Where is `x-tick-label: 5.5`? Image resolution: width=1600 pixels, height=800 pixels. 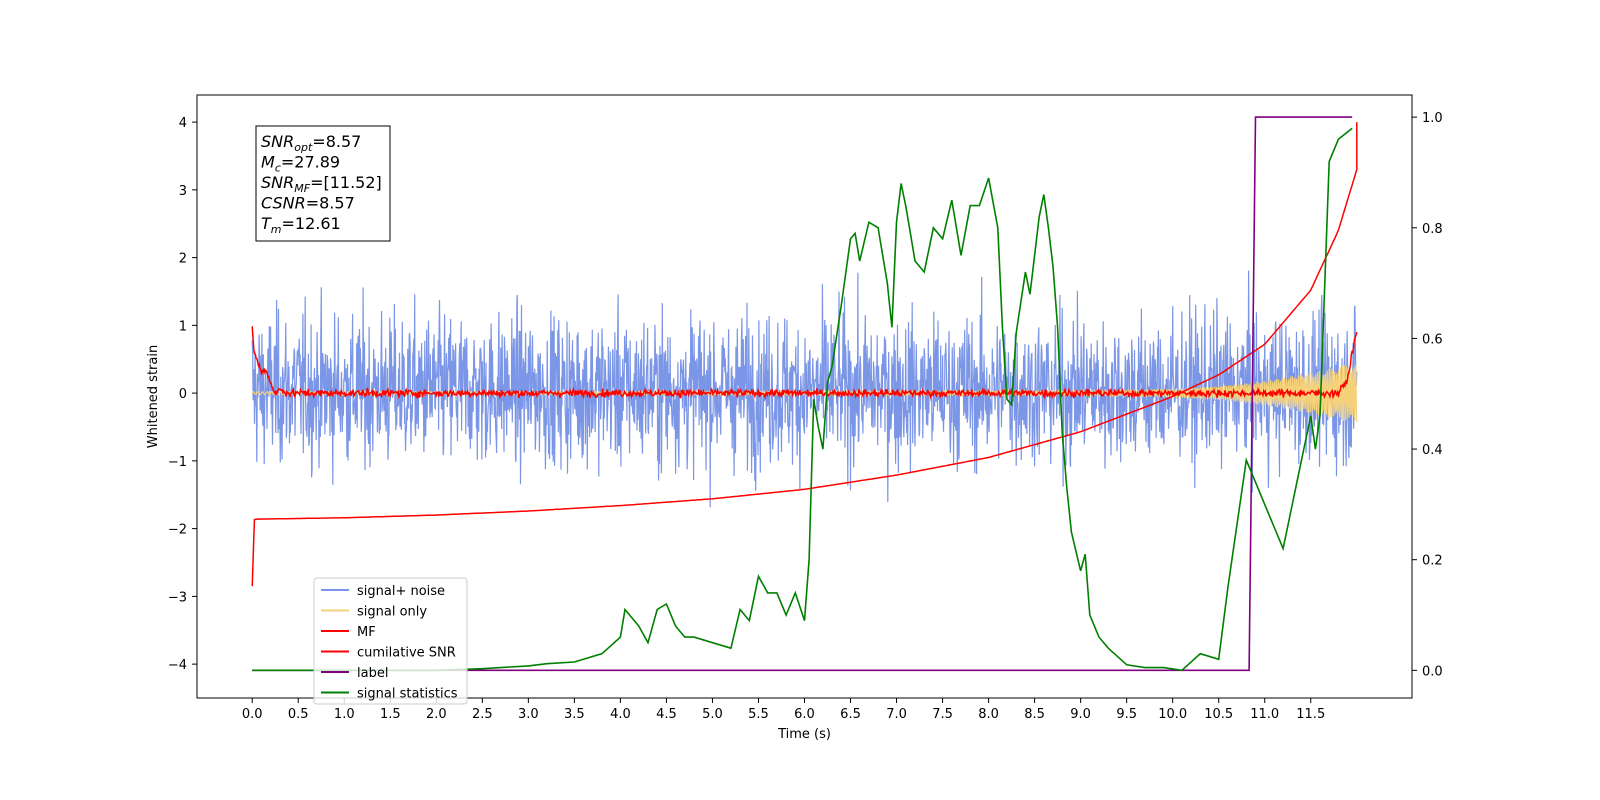
x-tick-label: 5.5 is located at coordinates (758, 714).